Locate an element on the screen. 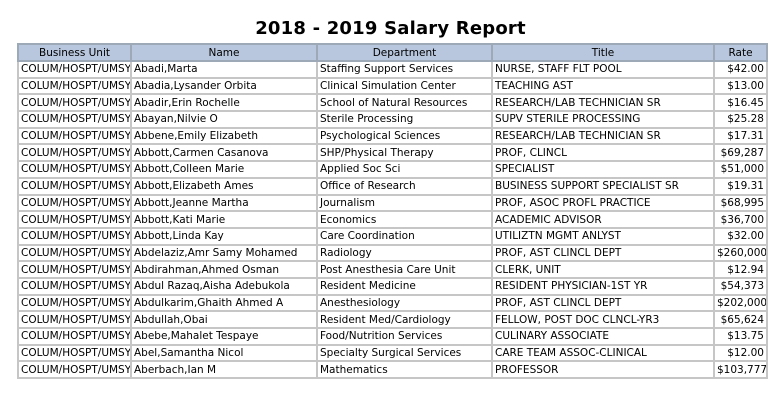 This screenshot has width=781, height=419. department-cell: Food/Nutrition Services is located at coordinates (404, 336).